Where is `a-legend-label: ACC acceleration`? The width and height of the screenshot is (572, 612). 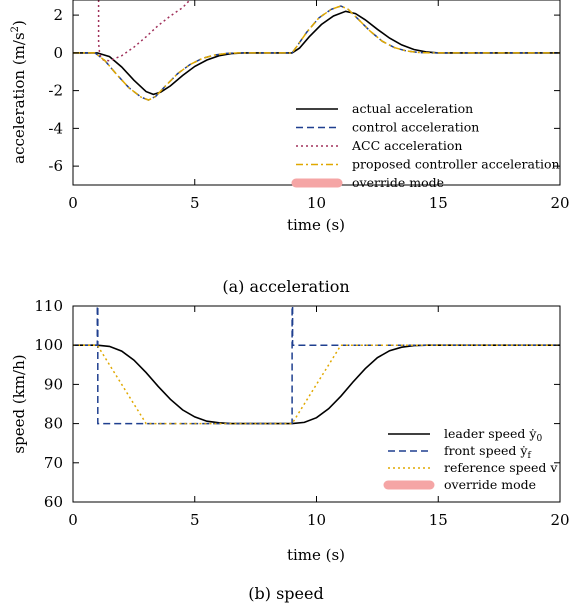 a-legend-label: ACC acceleration is located at coordinates (406, 145).